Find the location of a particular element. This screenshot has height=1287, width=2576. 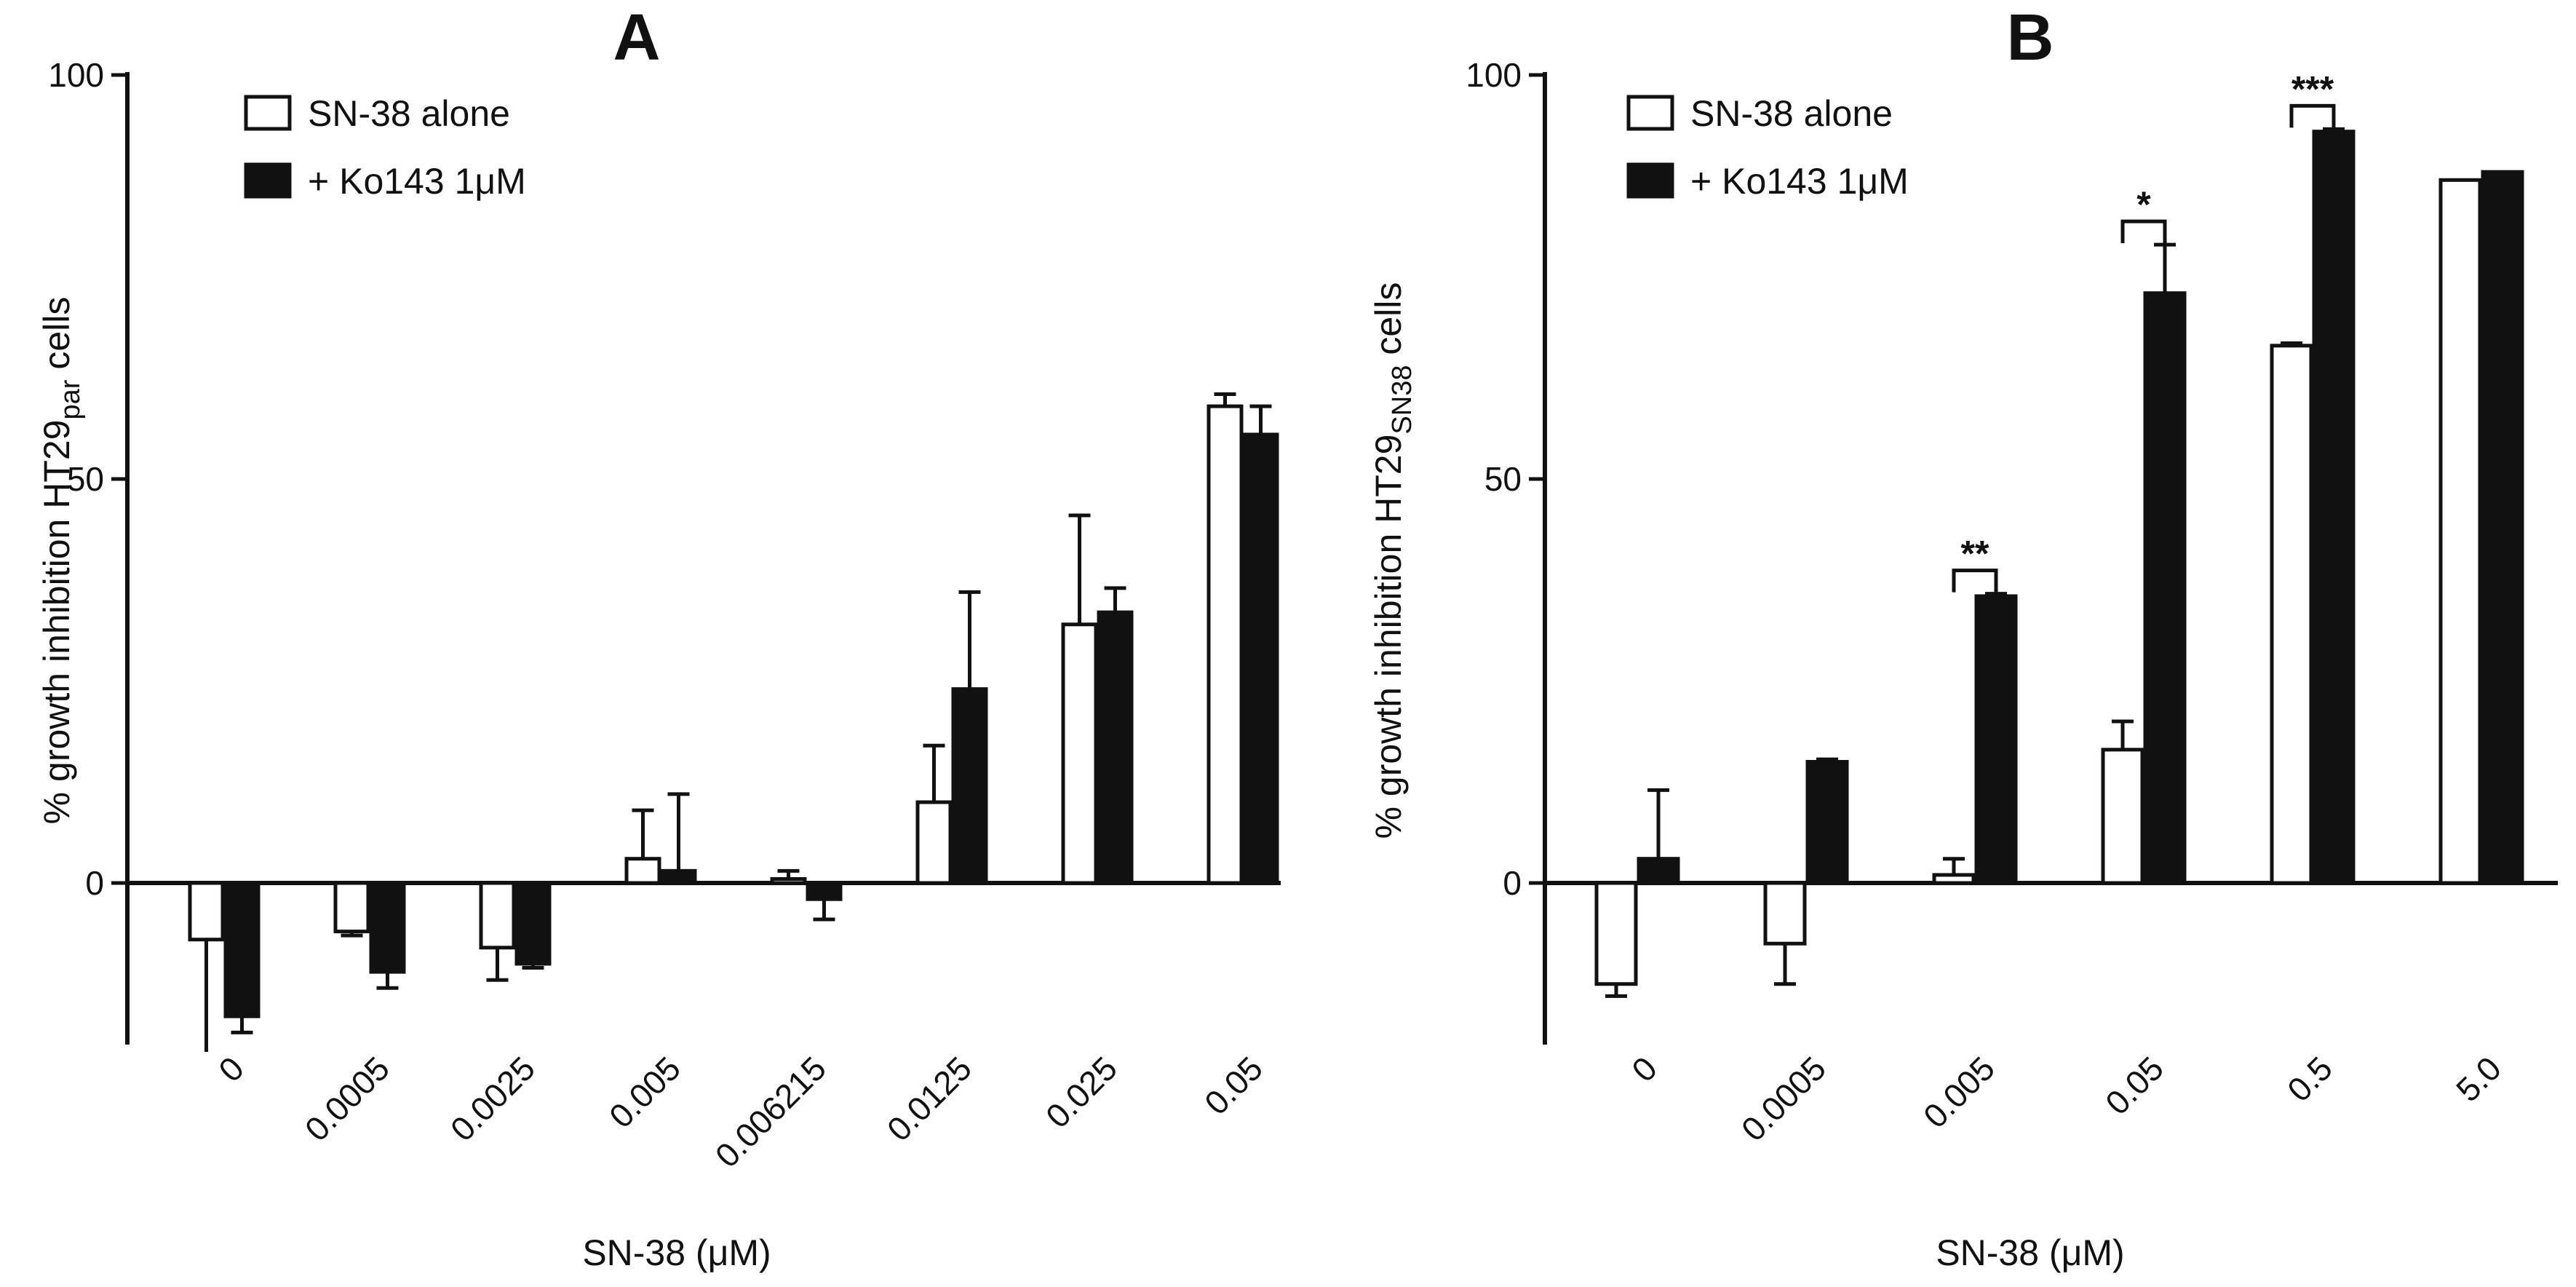

y-axis-title: % growth inhibition HT29par cells is located at coordinates (61, 561).